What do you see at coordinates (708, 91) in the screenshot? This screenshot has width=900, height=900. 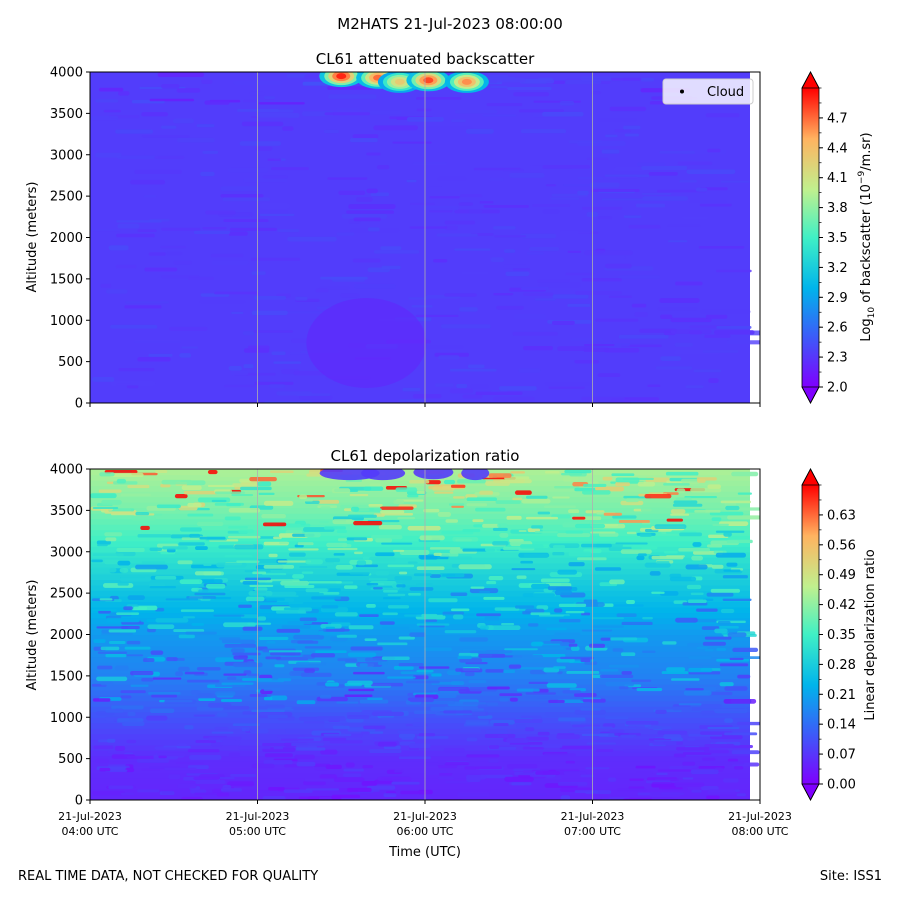 I see `backscatter-legend: Cloud` at bounding box center [708, 91].